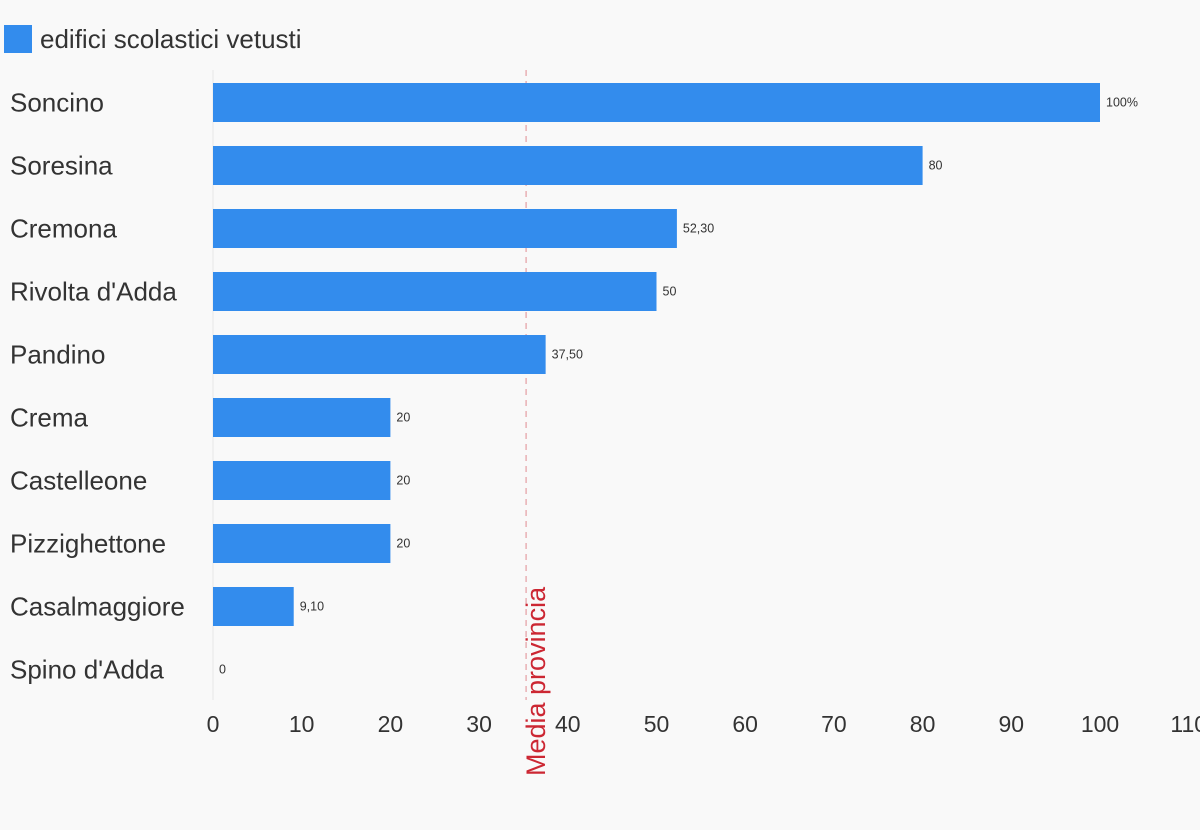  I want to click on data-label: 37,50, so click(567, 355).